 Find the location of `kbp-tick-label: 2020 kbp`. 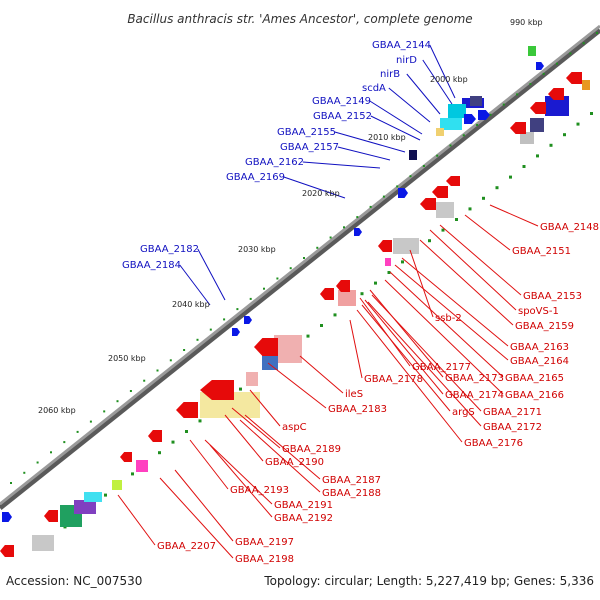

kbp-tick-label: 2020 kbp is located at coordinates (321, 193).